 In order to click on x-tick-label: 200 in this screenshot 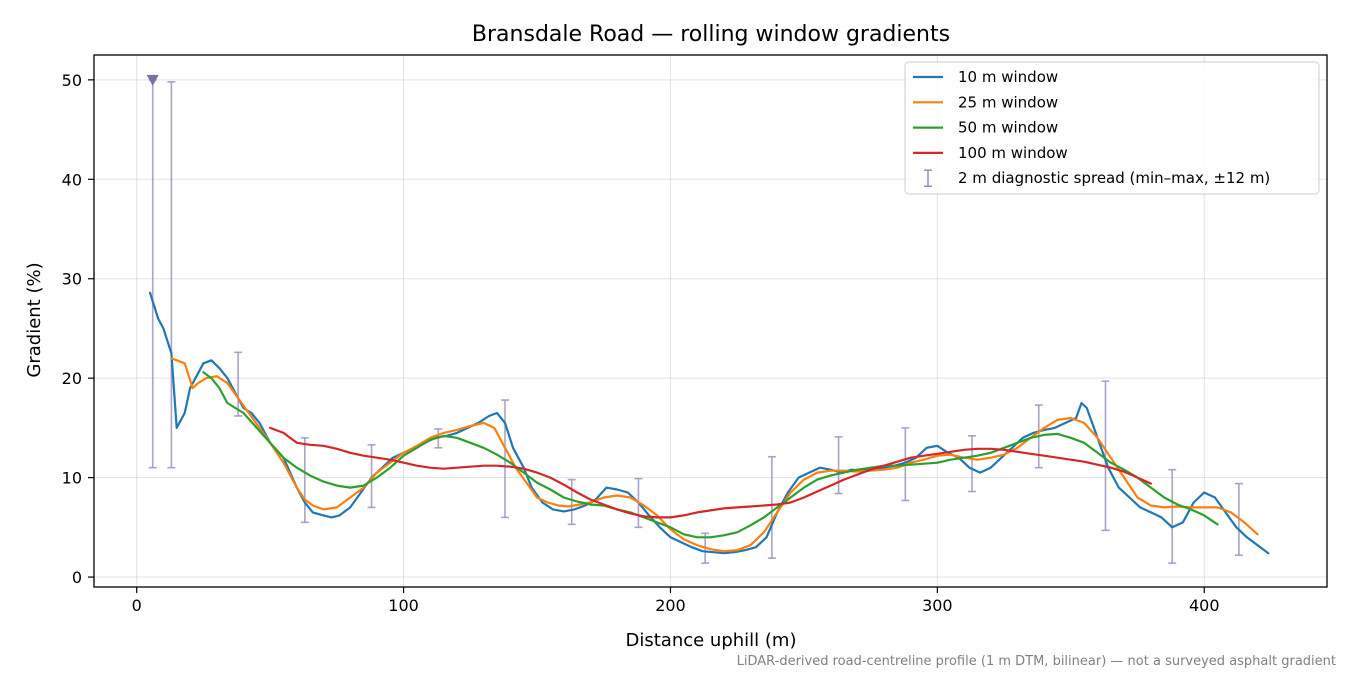, I will do `click(670, 605)`.